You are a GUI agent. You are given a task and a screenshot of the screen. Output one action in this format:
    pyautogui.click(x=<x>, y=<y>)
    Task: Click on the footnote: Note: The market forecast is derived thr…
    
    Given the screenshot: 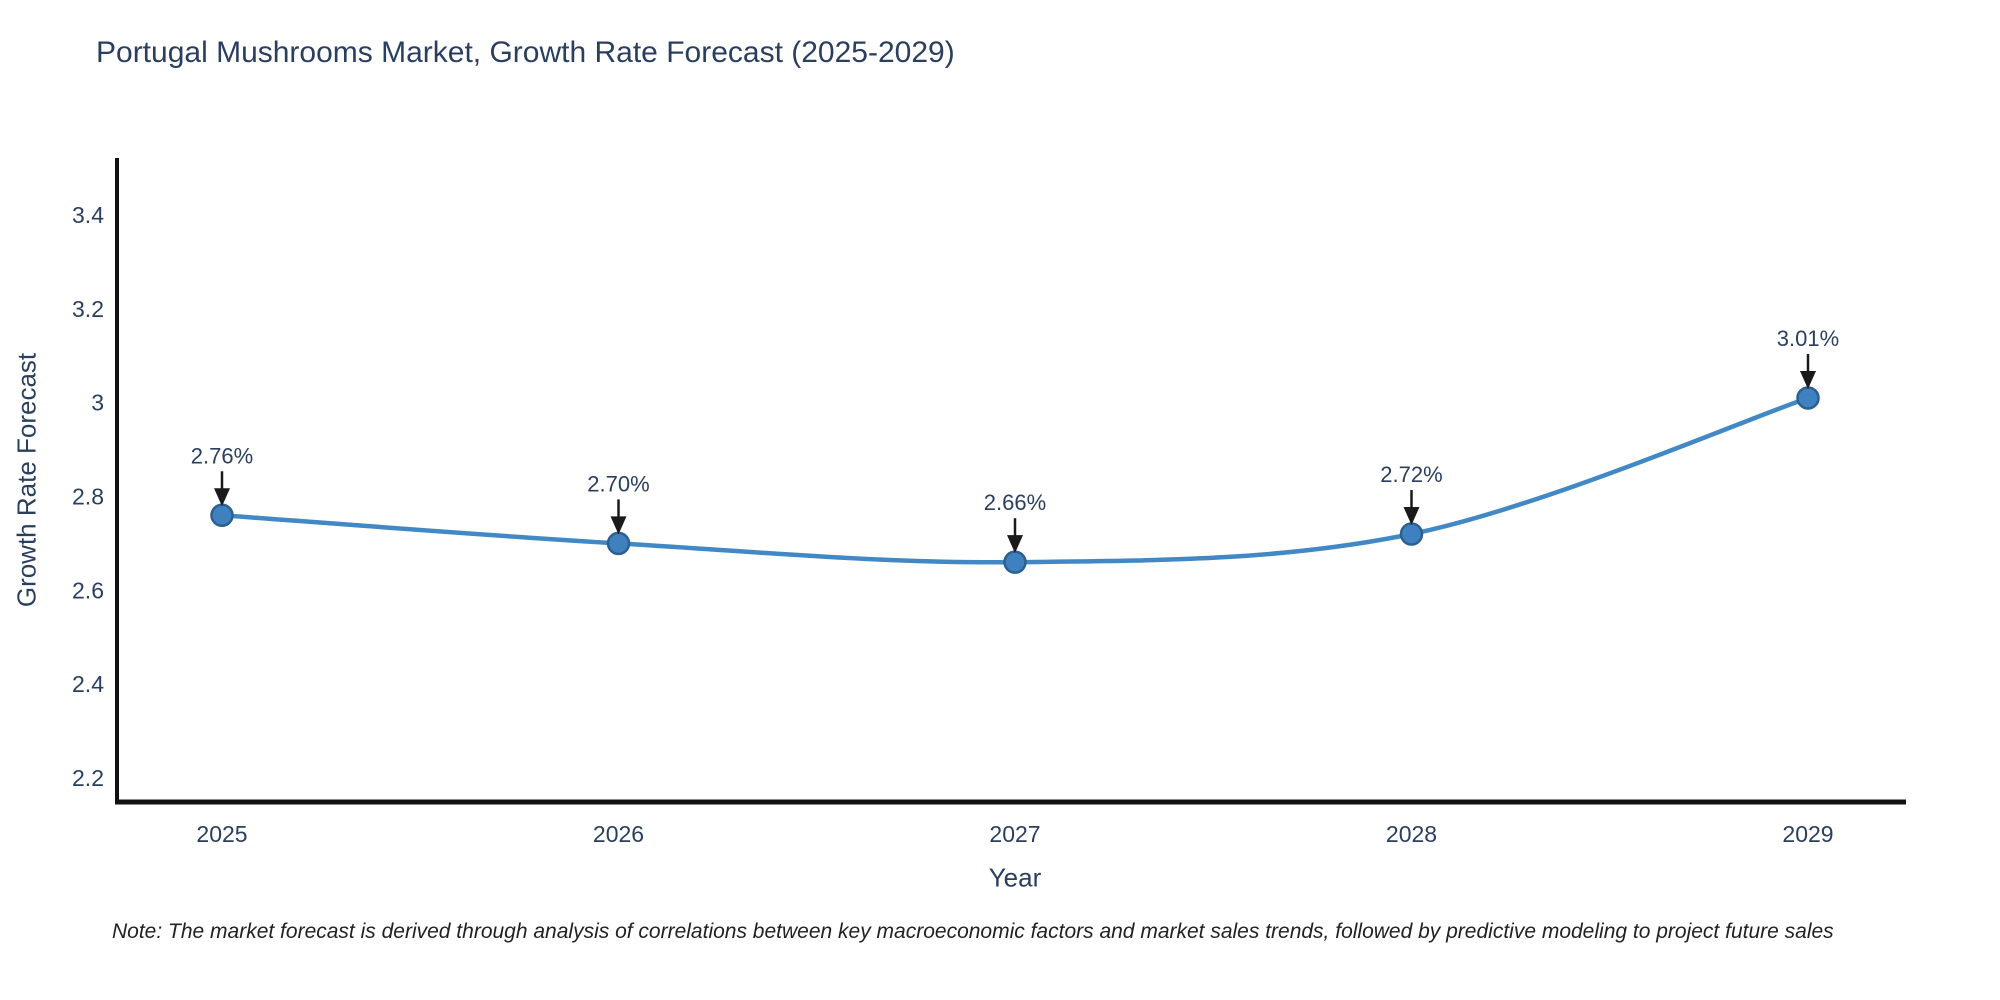 What is the action you would take?
    pyautogui.click(x=973, y=931)
    